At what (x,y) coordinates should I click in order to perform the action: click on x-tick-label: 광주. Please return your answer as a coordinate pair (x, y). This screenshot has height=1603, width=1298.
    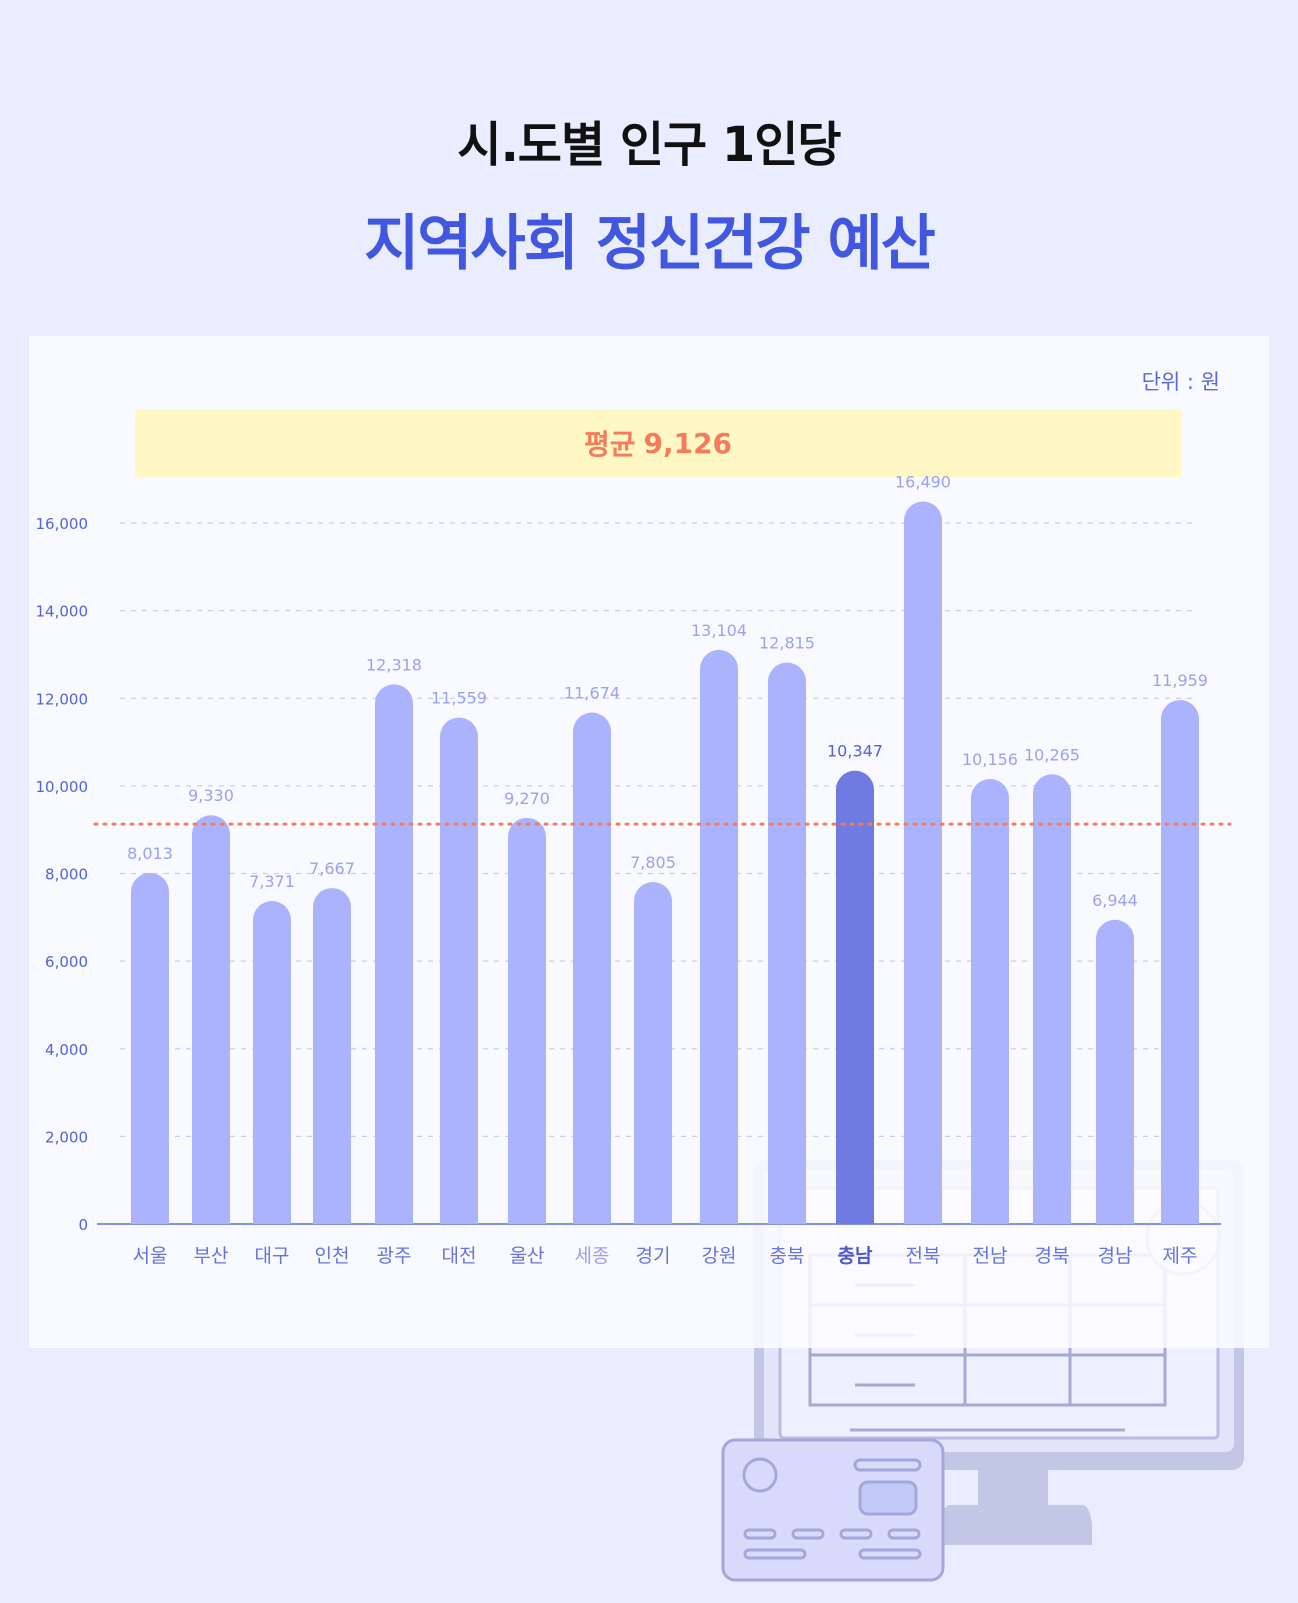
    Looking at the image, I should click on (394, 1256).